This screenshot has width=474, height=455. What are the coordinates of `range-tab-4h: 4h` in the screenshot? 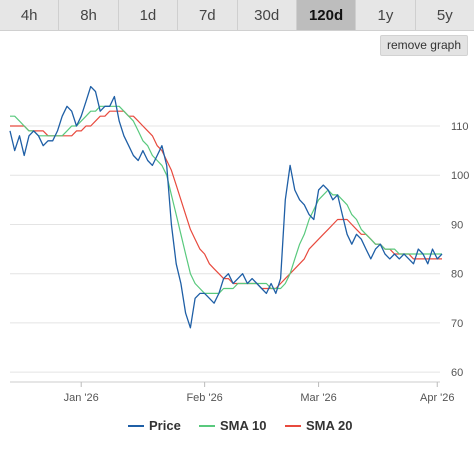 It's located at (30, 15).